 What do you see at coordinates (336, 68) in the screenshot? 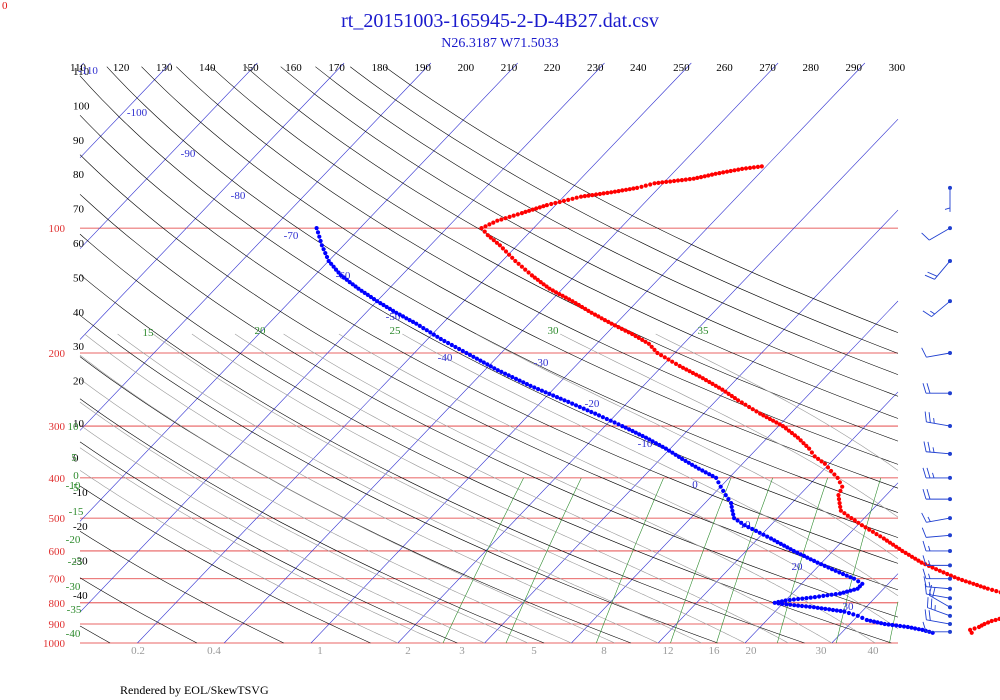
I see `theta-top-label: 170` at bounding box center [336, 68].